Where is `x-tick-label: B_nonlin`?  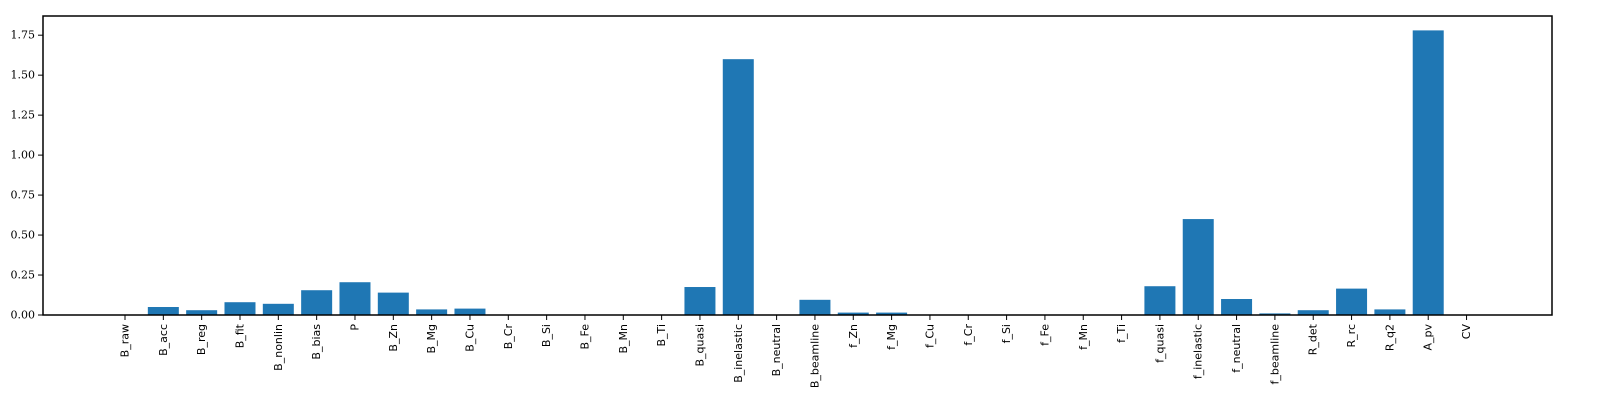
x-tick-label: B_nonlin is located at coordinates (278, 347).